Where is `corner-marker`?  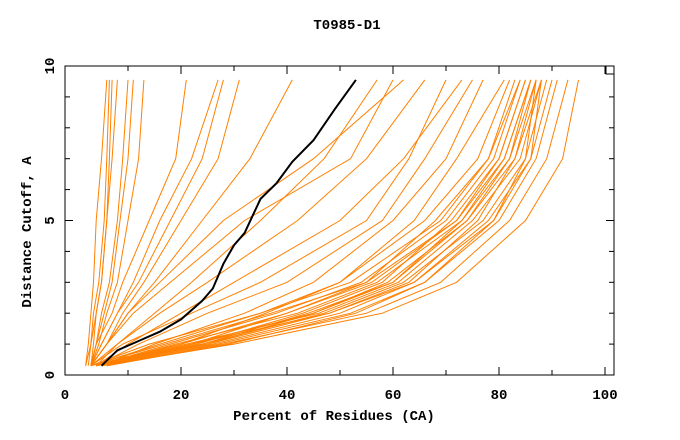
corner-marker is located at coordinates (610, 70).